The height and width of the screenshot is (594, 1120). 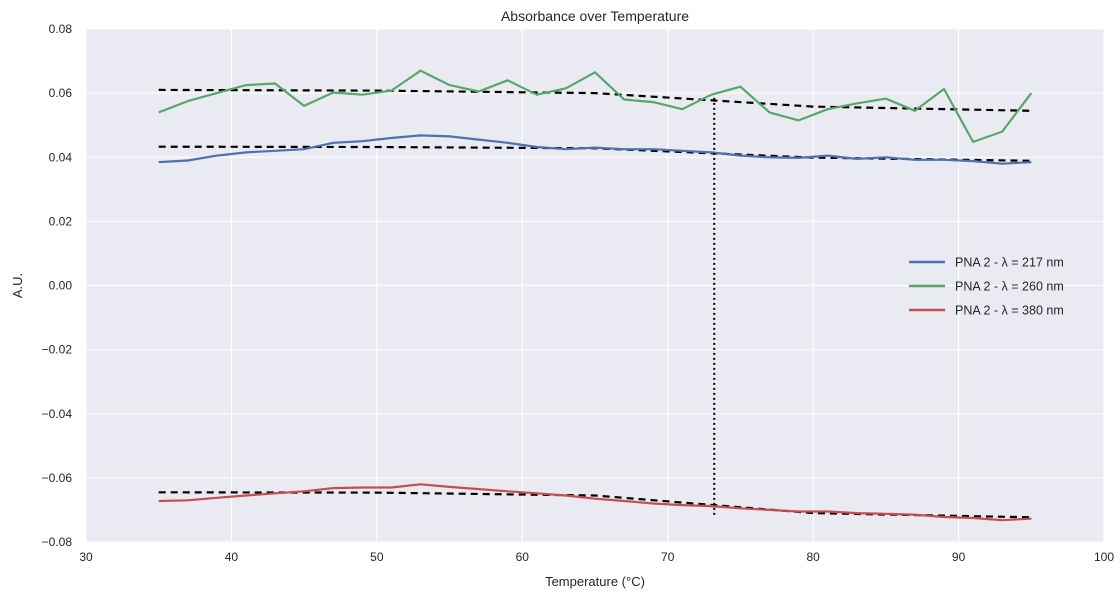 I want to click on y-tick-label: −0.06, so click(x=57, y=478).